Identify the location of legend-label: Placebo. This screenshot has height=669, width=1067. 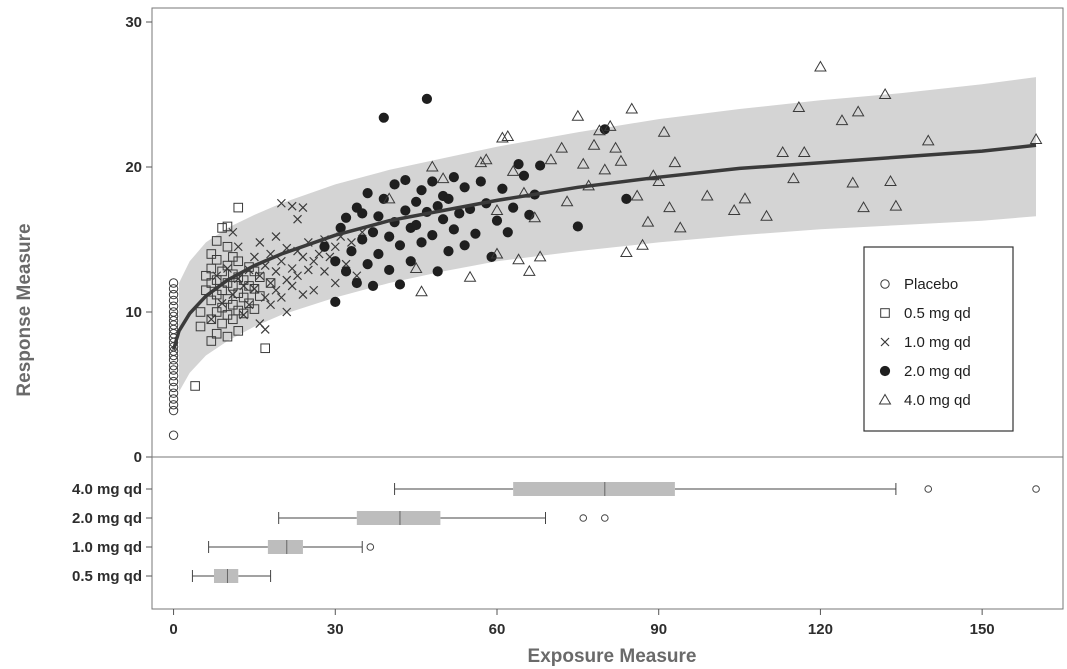
(931, 284).